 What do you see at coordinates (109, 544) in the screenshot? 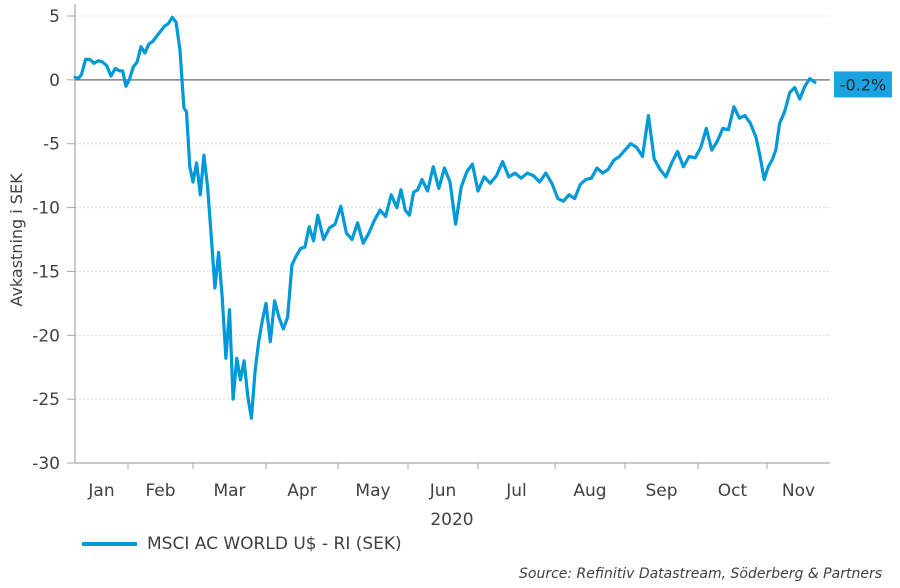
I see `legend-line-swatch` at bounding box center [109, 544].